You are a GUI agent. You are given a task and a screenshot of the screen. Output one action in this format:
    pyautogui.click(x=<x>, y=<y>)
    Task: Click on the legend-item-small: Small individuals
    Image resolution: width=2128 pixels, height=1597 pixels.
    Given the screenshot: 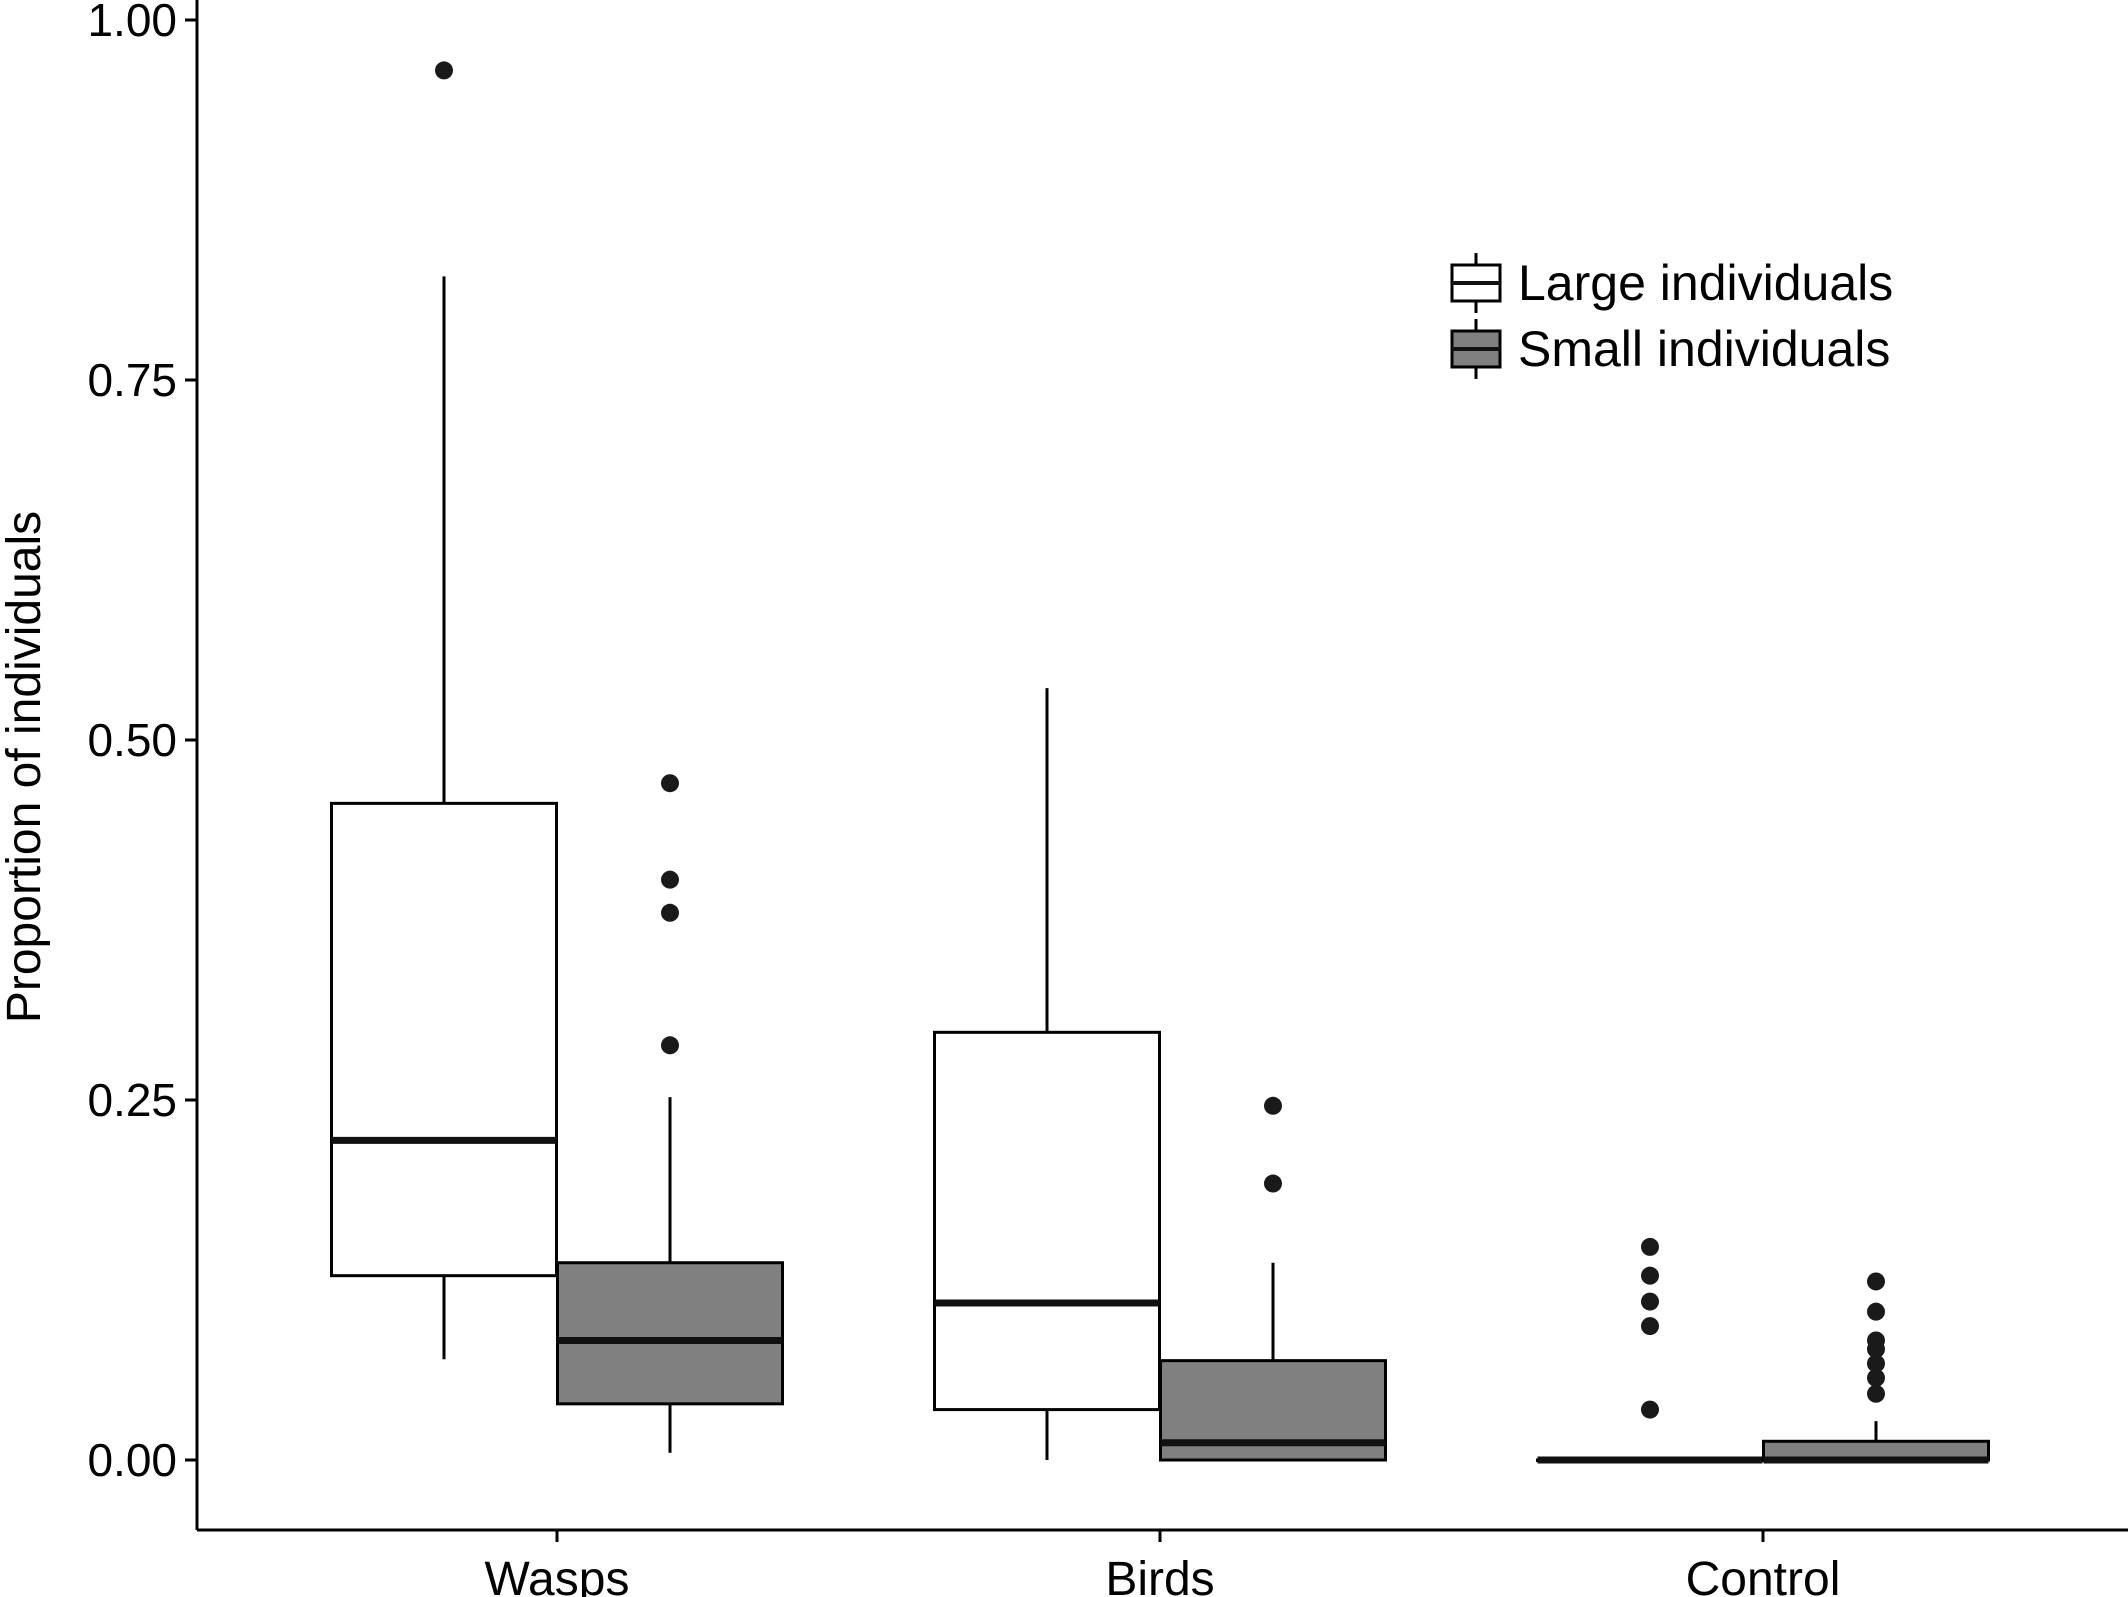 What is the action you would take?
    pyautogui.click(x=1670, y=349)
    